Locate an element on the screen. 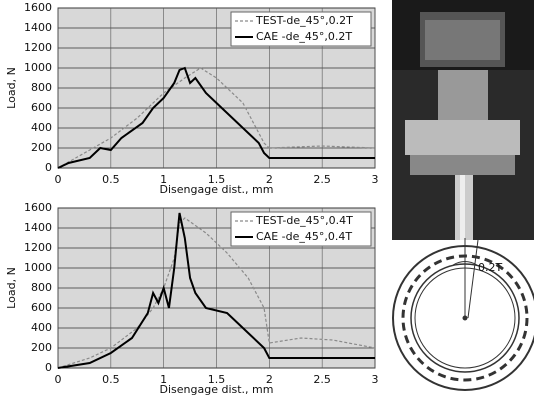  legend-label: CAE -de_45°,0.2T is located at coordinates (304, 36).